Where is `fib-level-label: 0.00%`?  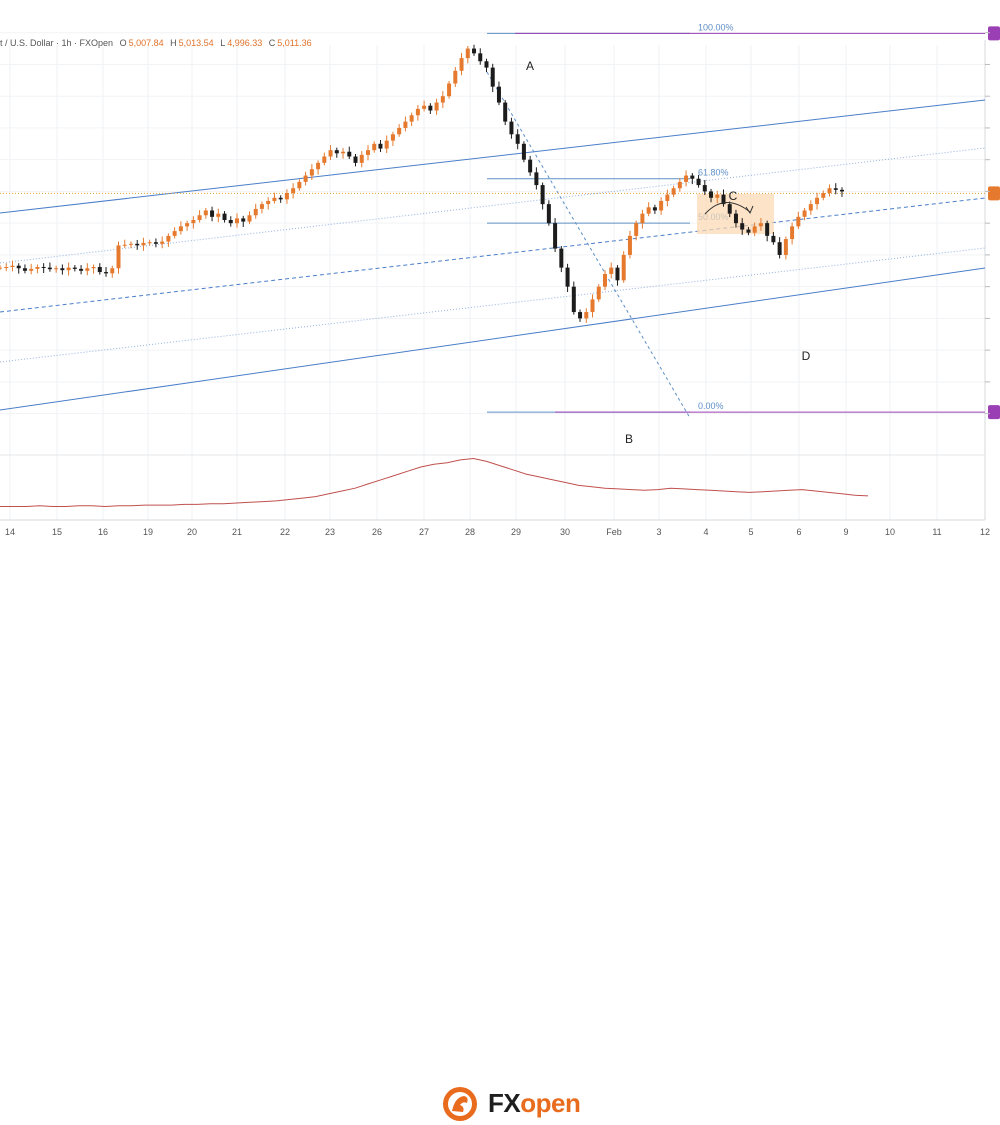 fib-level-label: 0.00% is located at coordinates (711, 406).